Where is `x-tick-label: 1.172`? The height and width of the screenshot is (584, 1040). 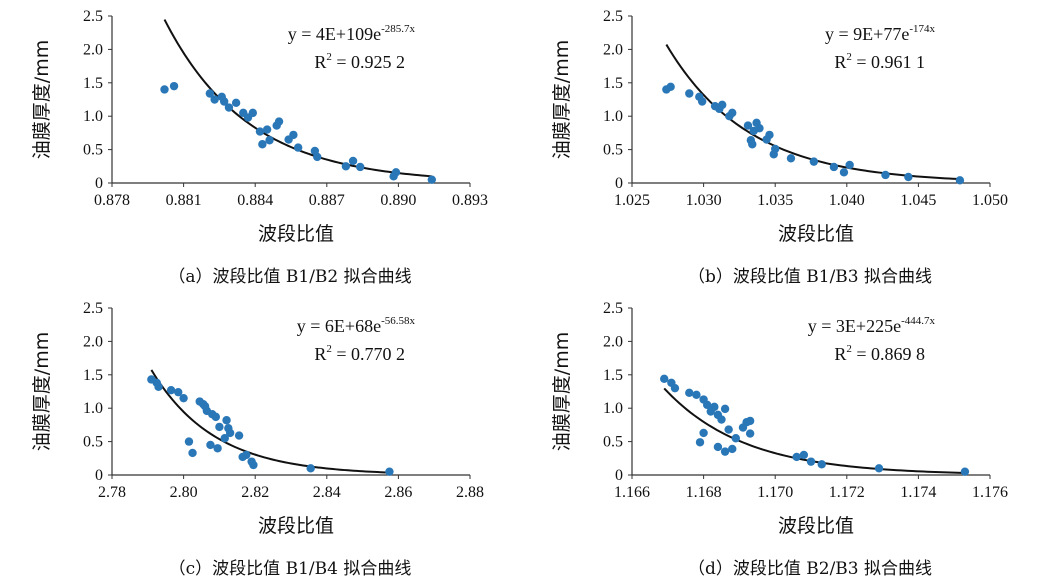 x-tick-label: 1.172 is located at coordinates (847, 492).